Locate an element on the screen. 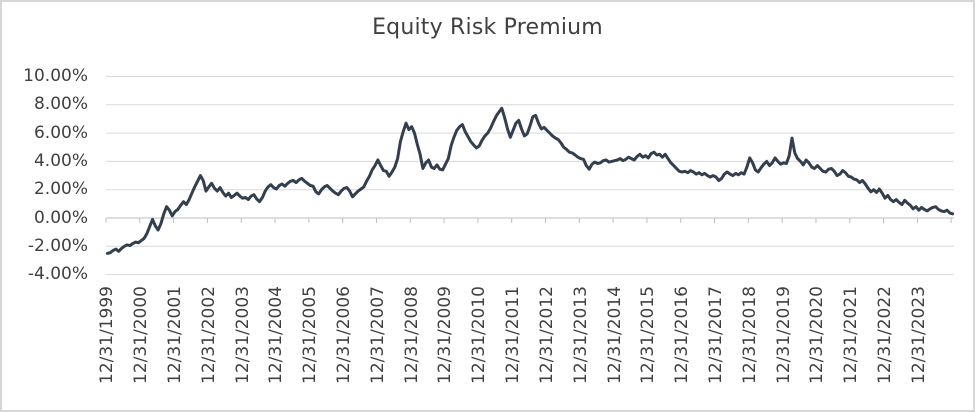 This screenshot has width=975, height=412. x-tick-label: 12/31/2007 is located at coordinates (377, 335).